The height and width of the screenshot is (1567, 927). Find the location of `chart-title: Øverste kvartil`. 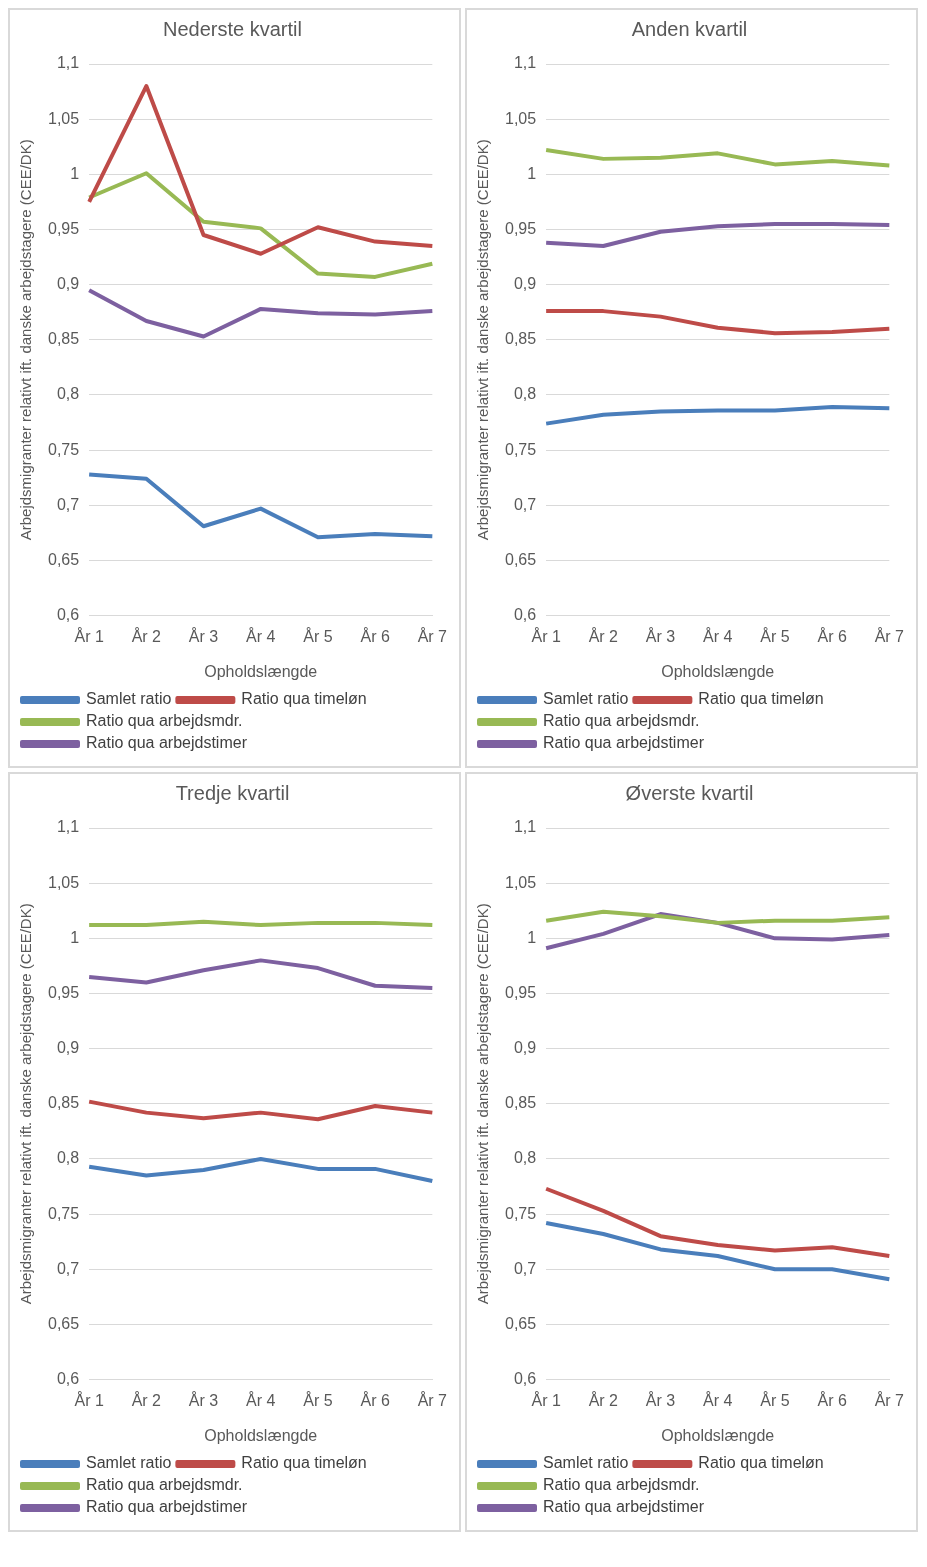

chart-title: Øverste kvartil is located at coordinates (689, 792).